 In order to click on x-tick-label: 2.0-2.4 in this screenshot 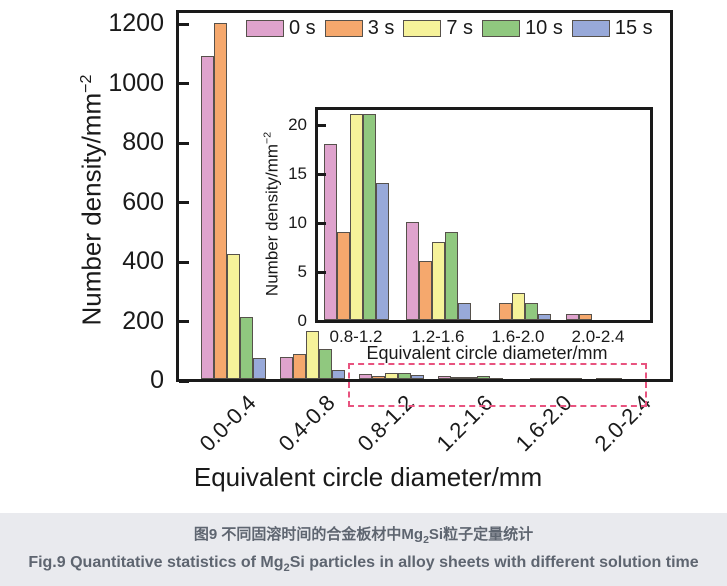, I will do `click(598, 336)`.